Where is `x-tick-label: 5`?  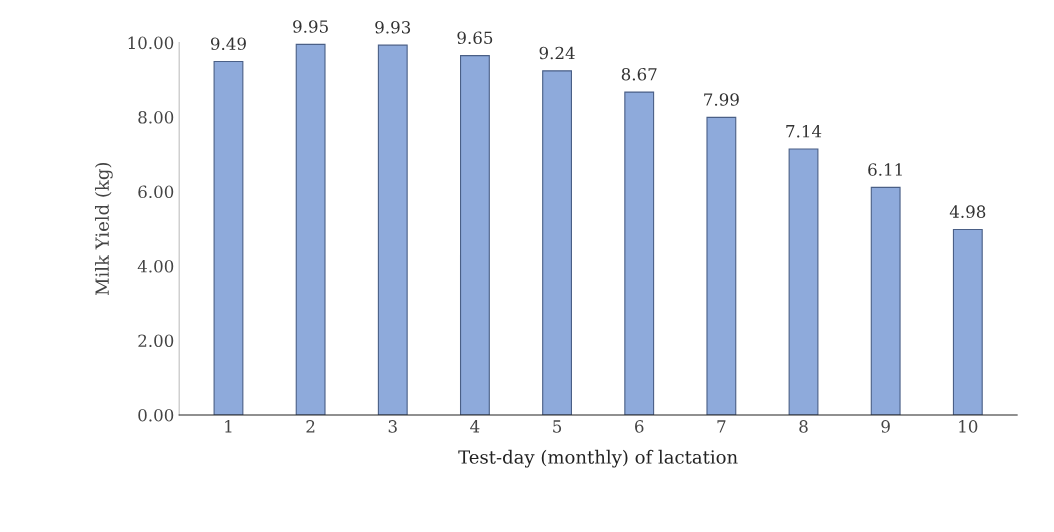 x-tick-label: 5 is located at coordinates (557, 426).